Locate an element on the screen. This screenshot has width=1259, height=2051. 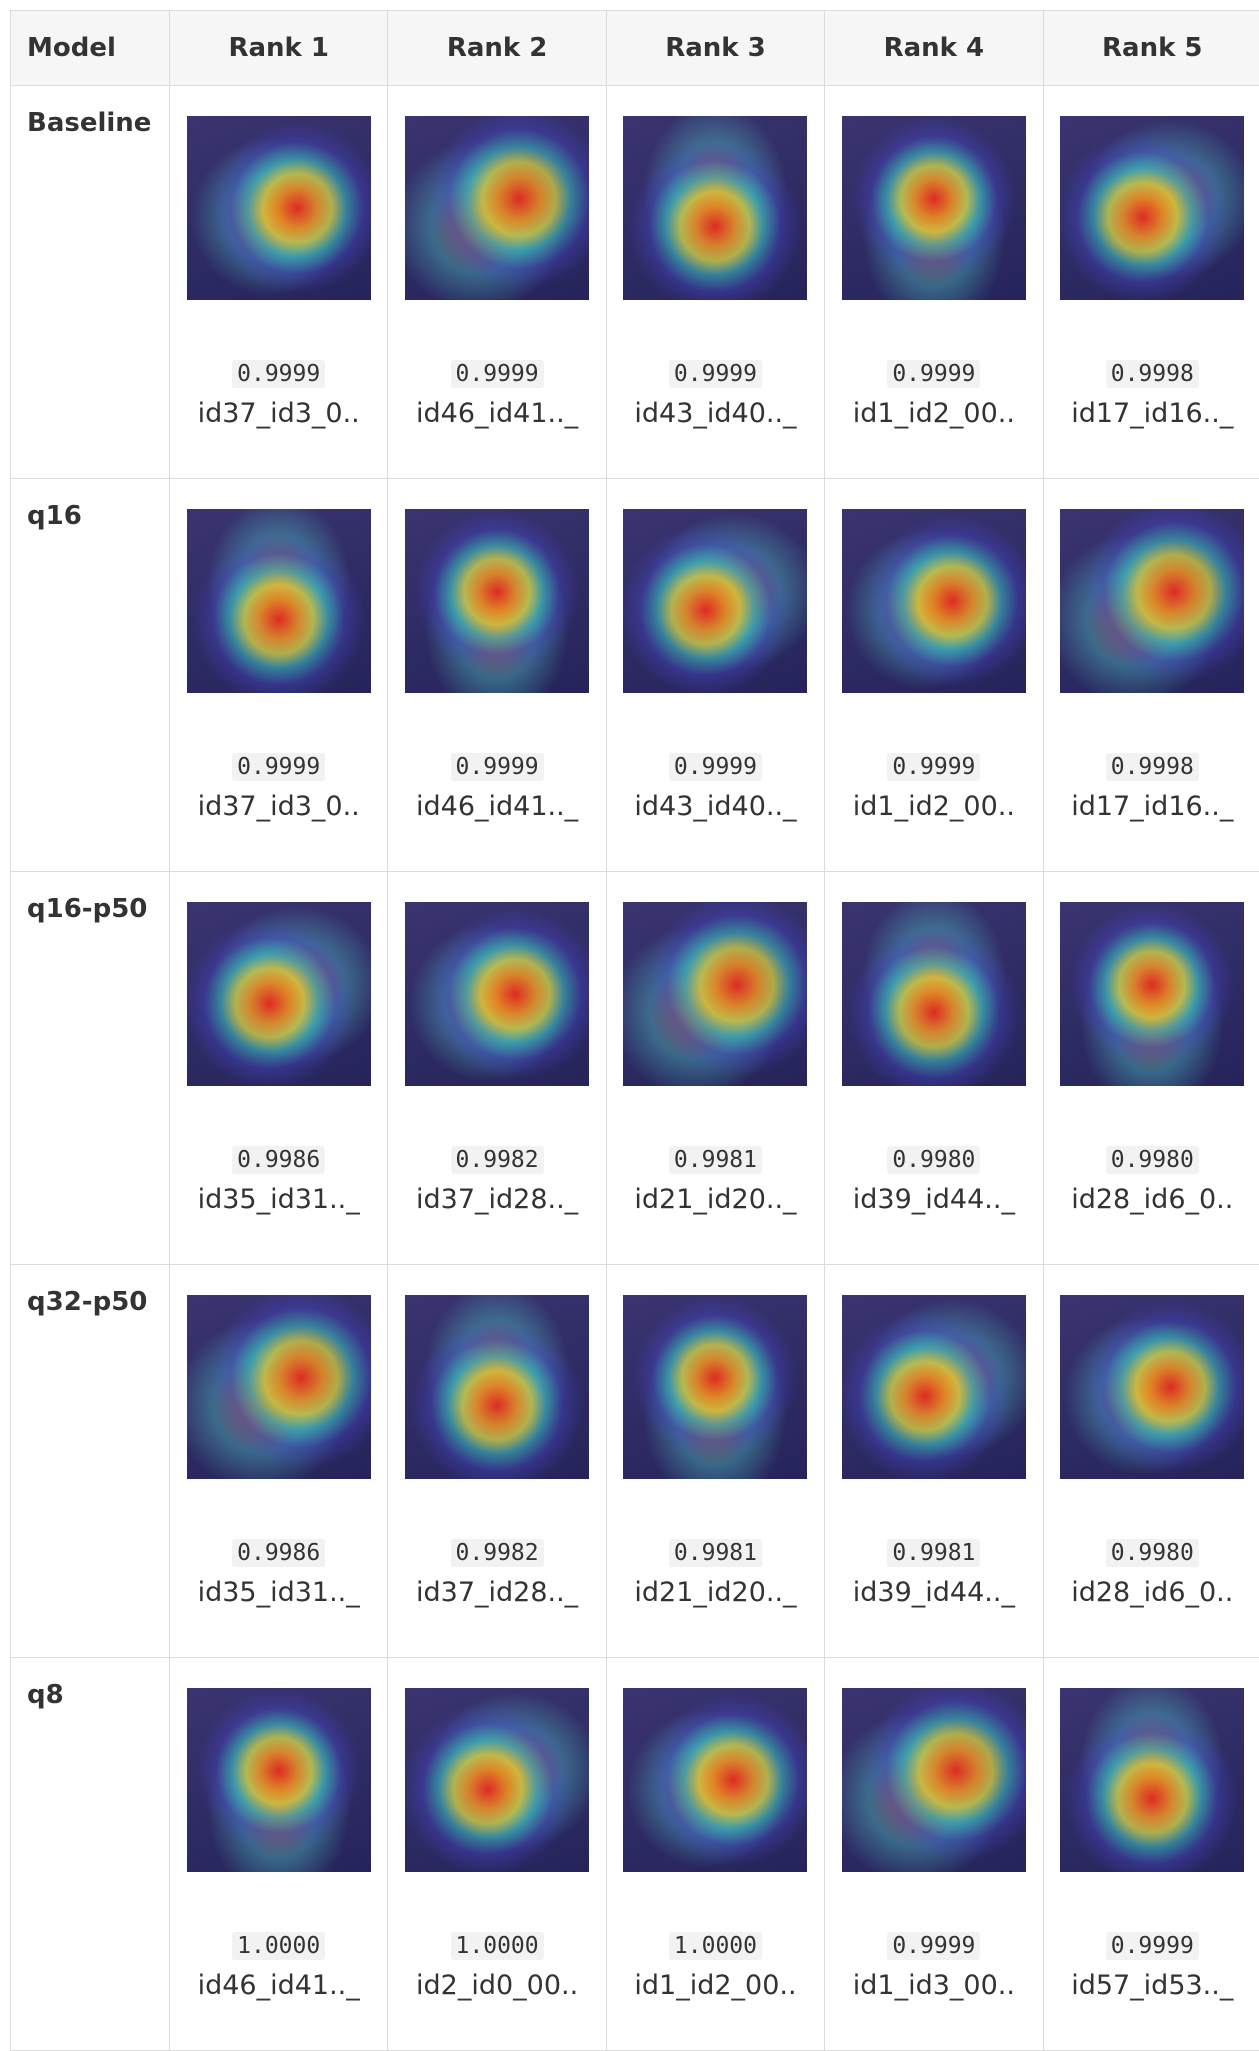
similarity-score: 0.9998 is located at coordinates (1152, 374).